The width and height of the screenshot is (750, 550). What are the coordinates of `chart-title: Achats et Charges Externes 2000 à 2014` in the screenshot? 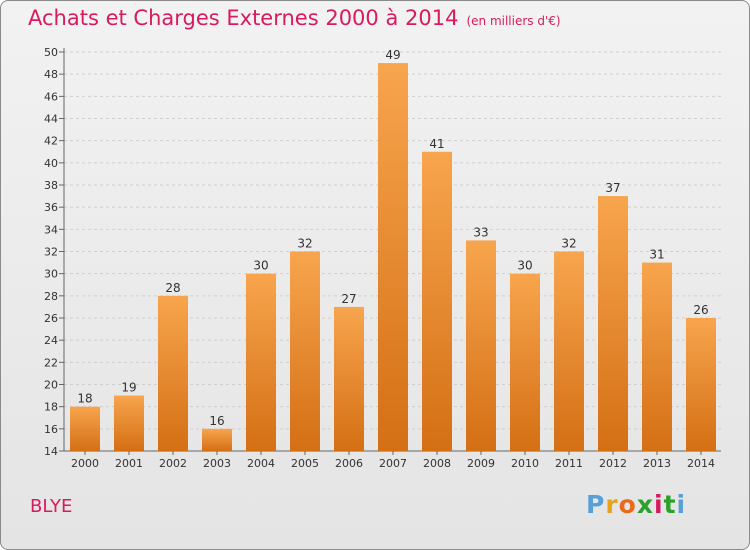 It's located at (243, 18).